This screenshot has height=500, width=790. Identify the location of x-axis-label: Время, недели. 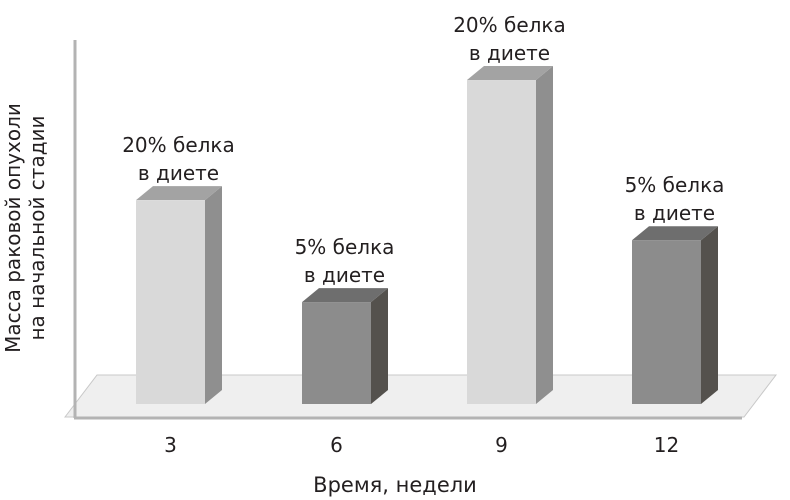
(395, 485).